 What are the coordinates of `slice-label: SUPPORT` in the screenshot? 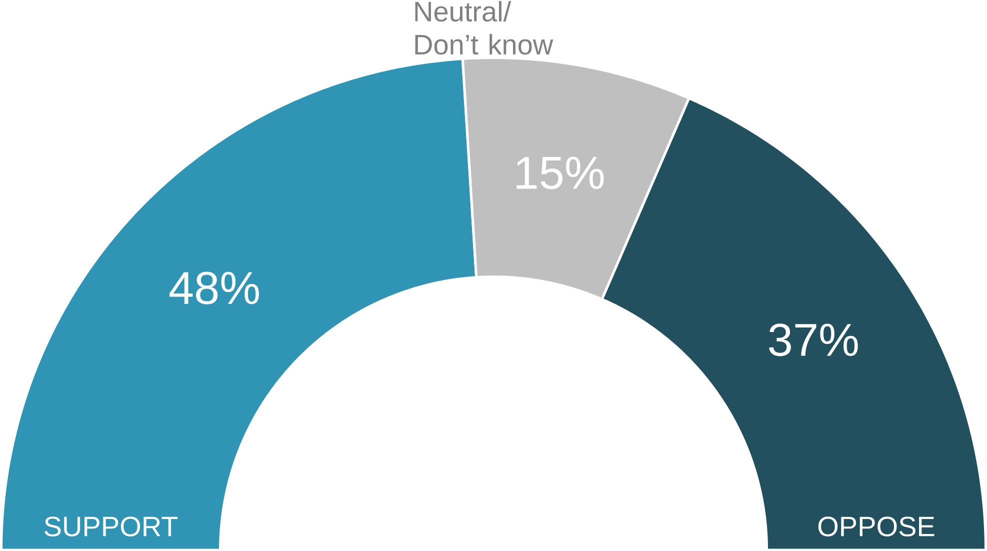 It's located at (111, 526).